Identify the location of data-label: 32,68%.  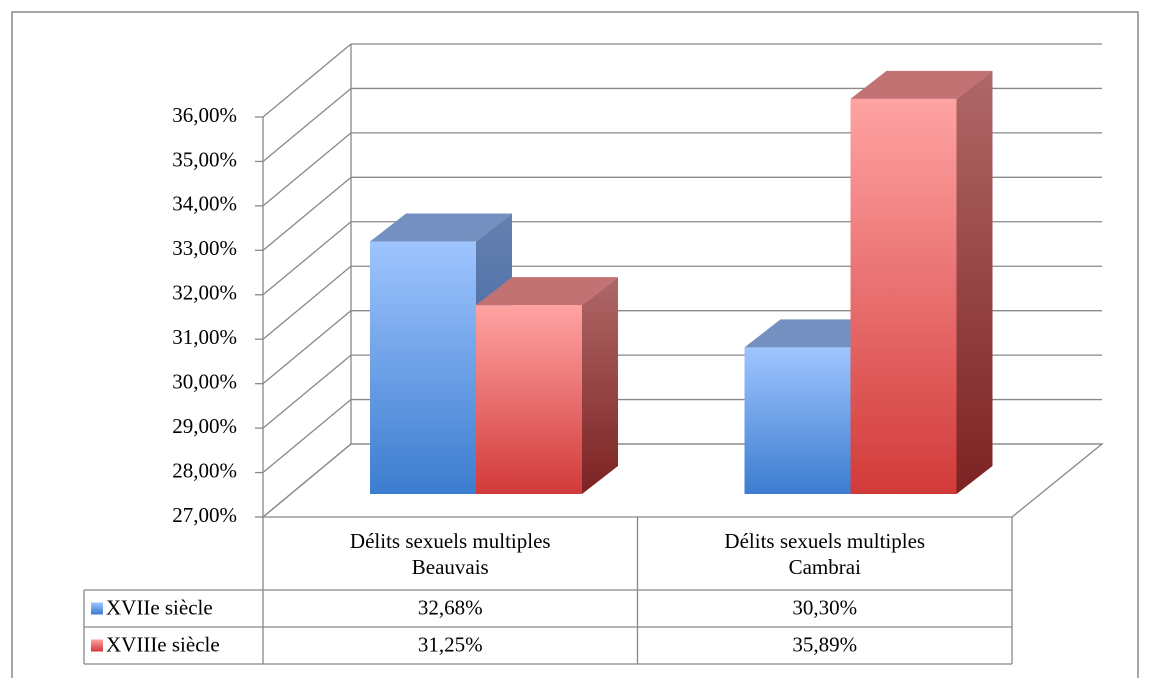
(450, 607).